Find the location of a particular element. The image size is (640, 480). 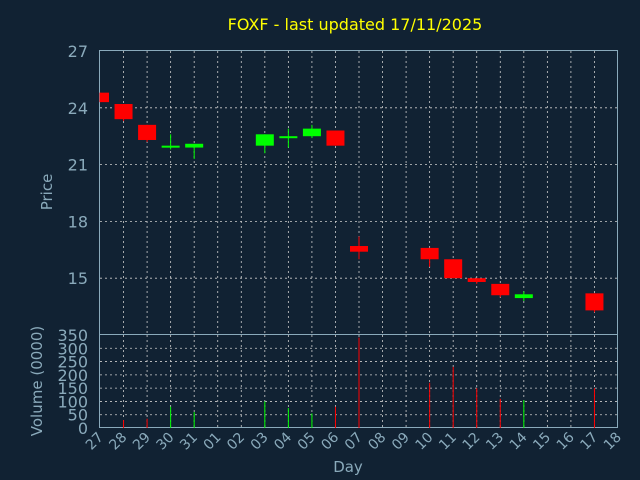

x-tick-label: 31 is located at coordinates (189, 442).